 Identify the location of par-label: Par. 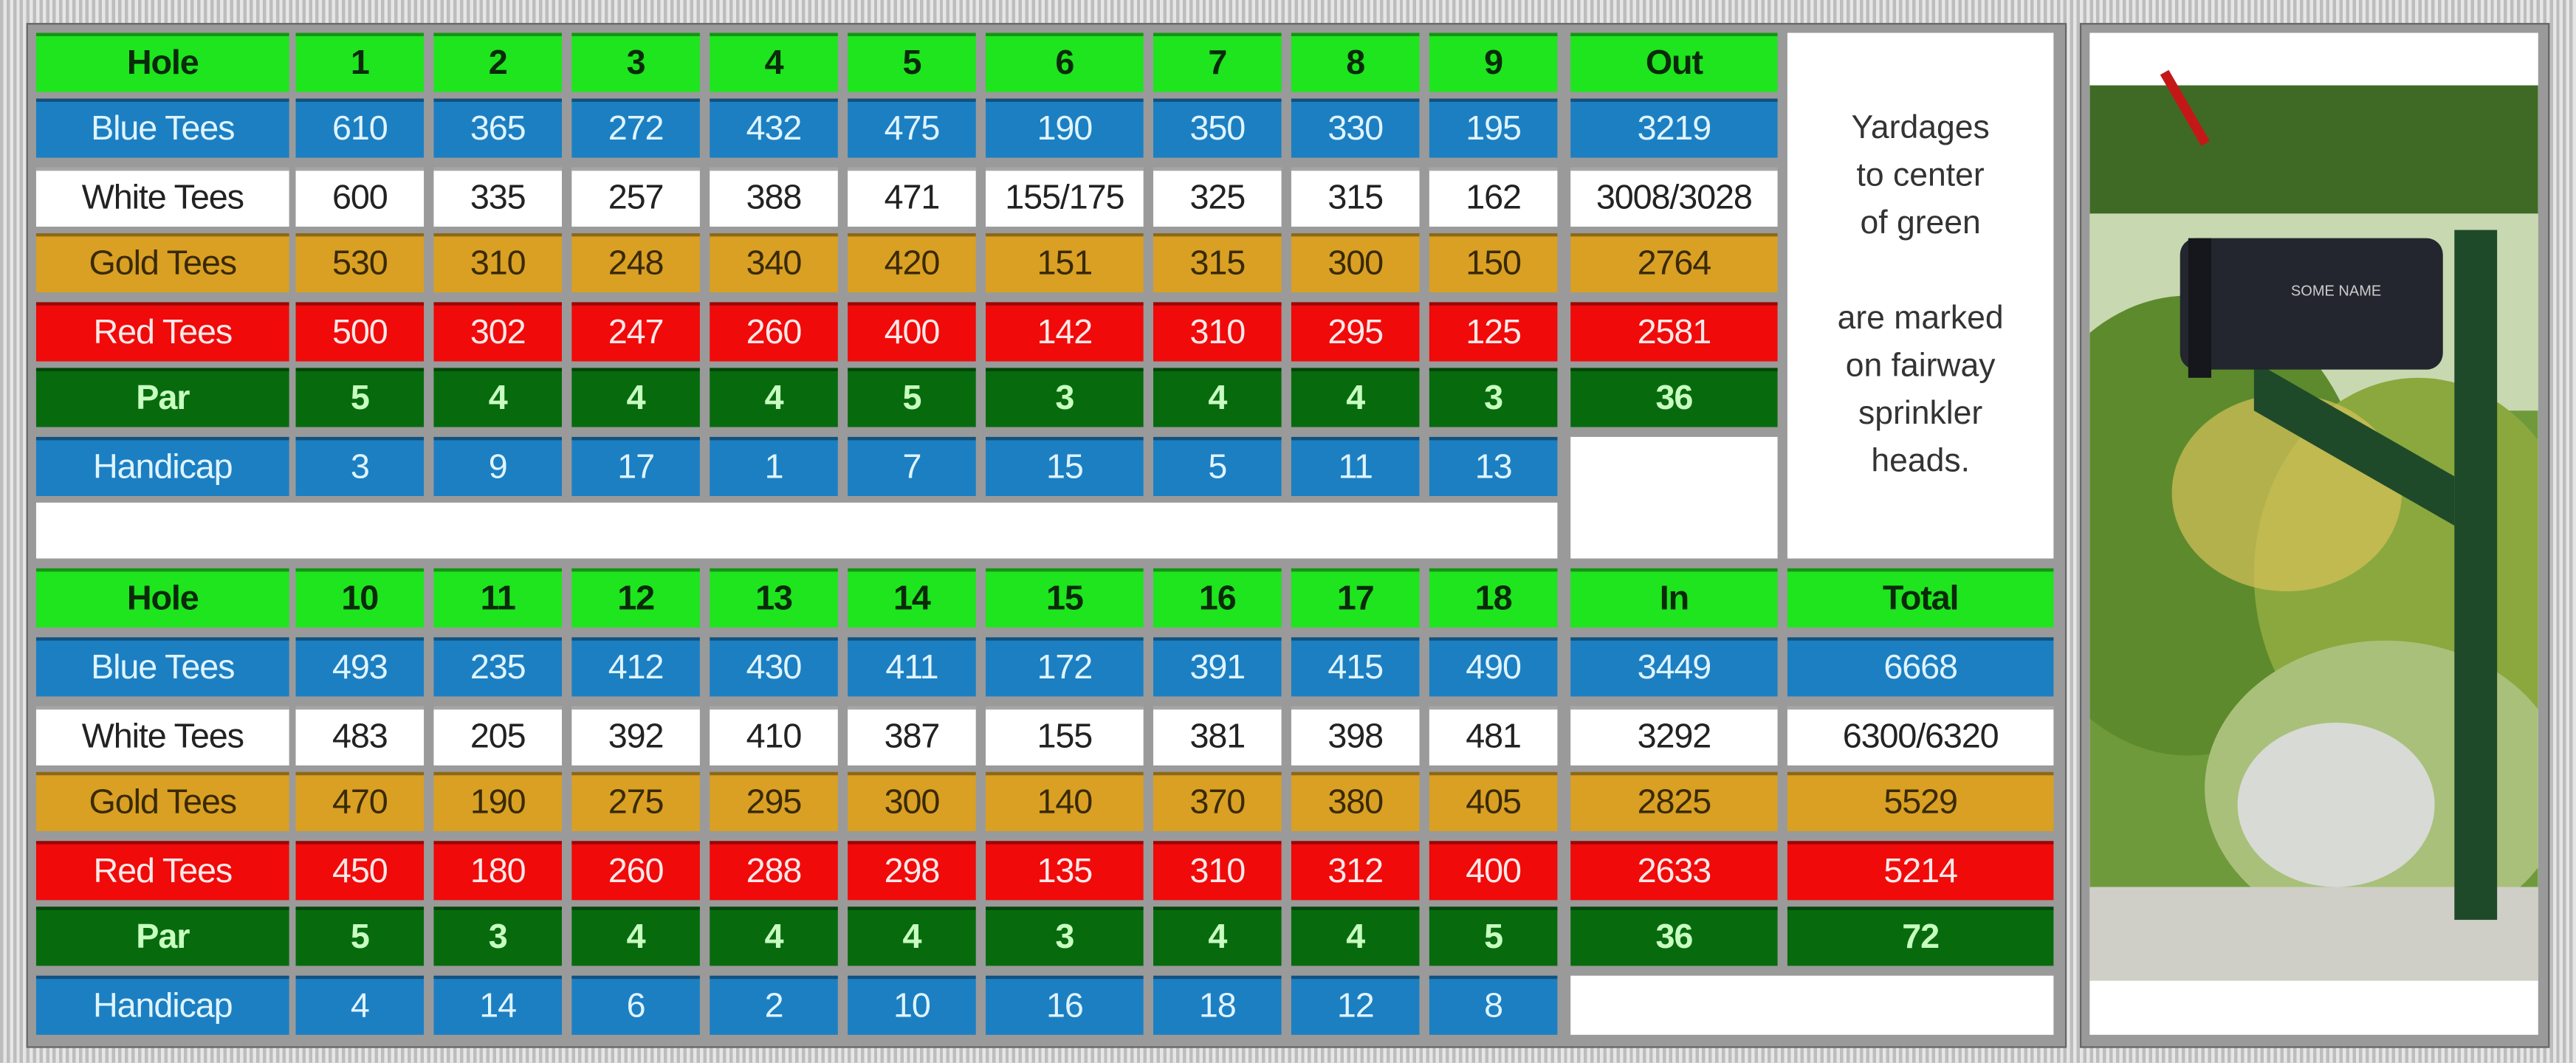
(162, 937).